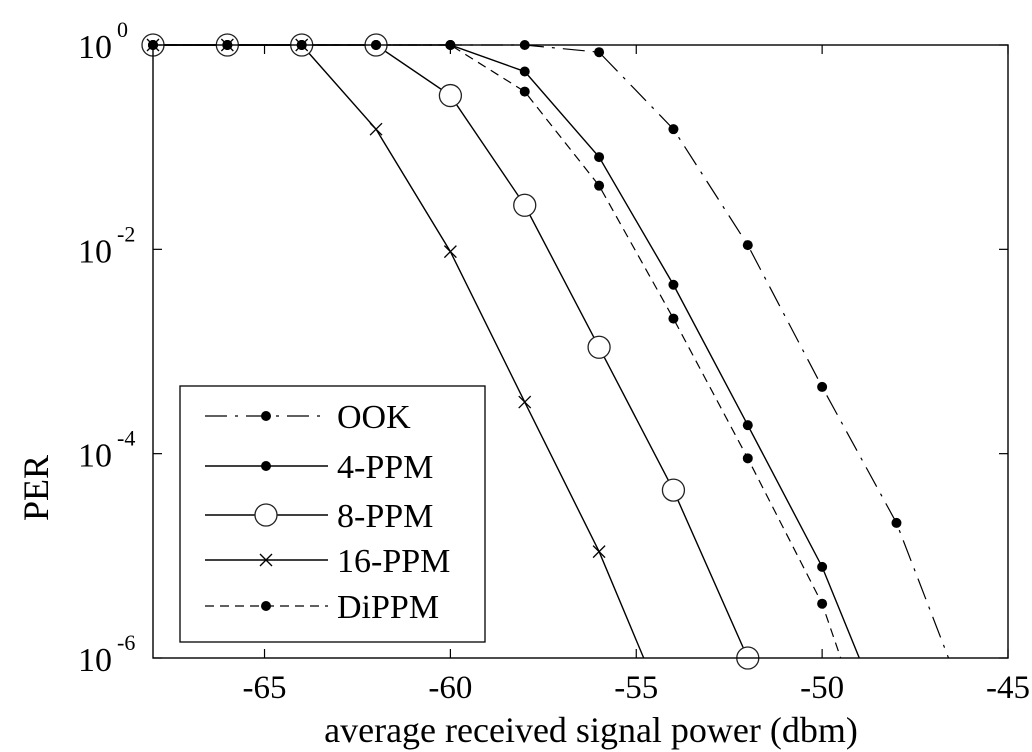 The image size is (1032, 752). I want to click on y-tick-label-exponent: -4, so click(126, 438).